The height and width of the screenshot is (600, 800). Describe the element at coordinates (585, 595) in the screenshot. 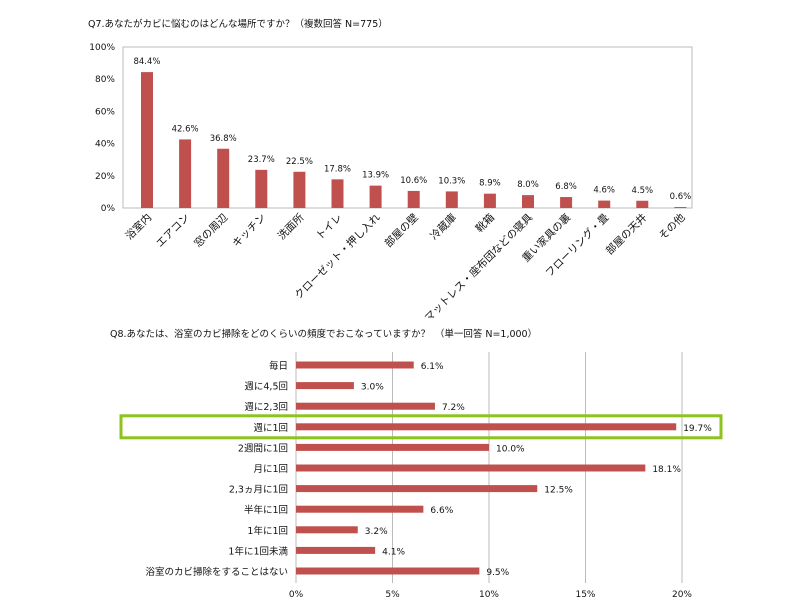

I see `x-tick-label: 15%` at that location.